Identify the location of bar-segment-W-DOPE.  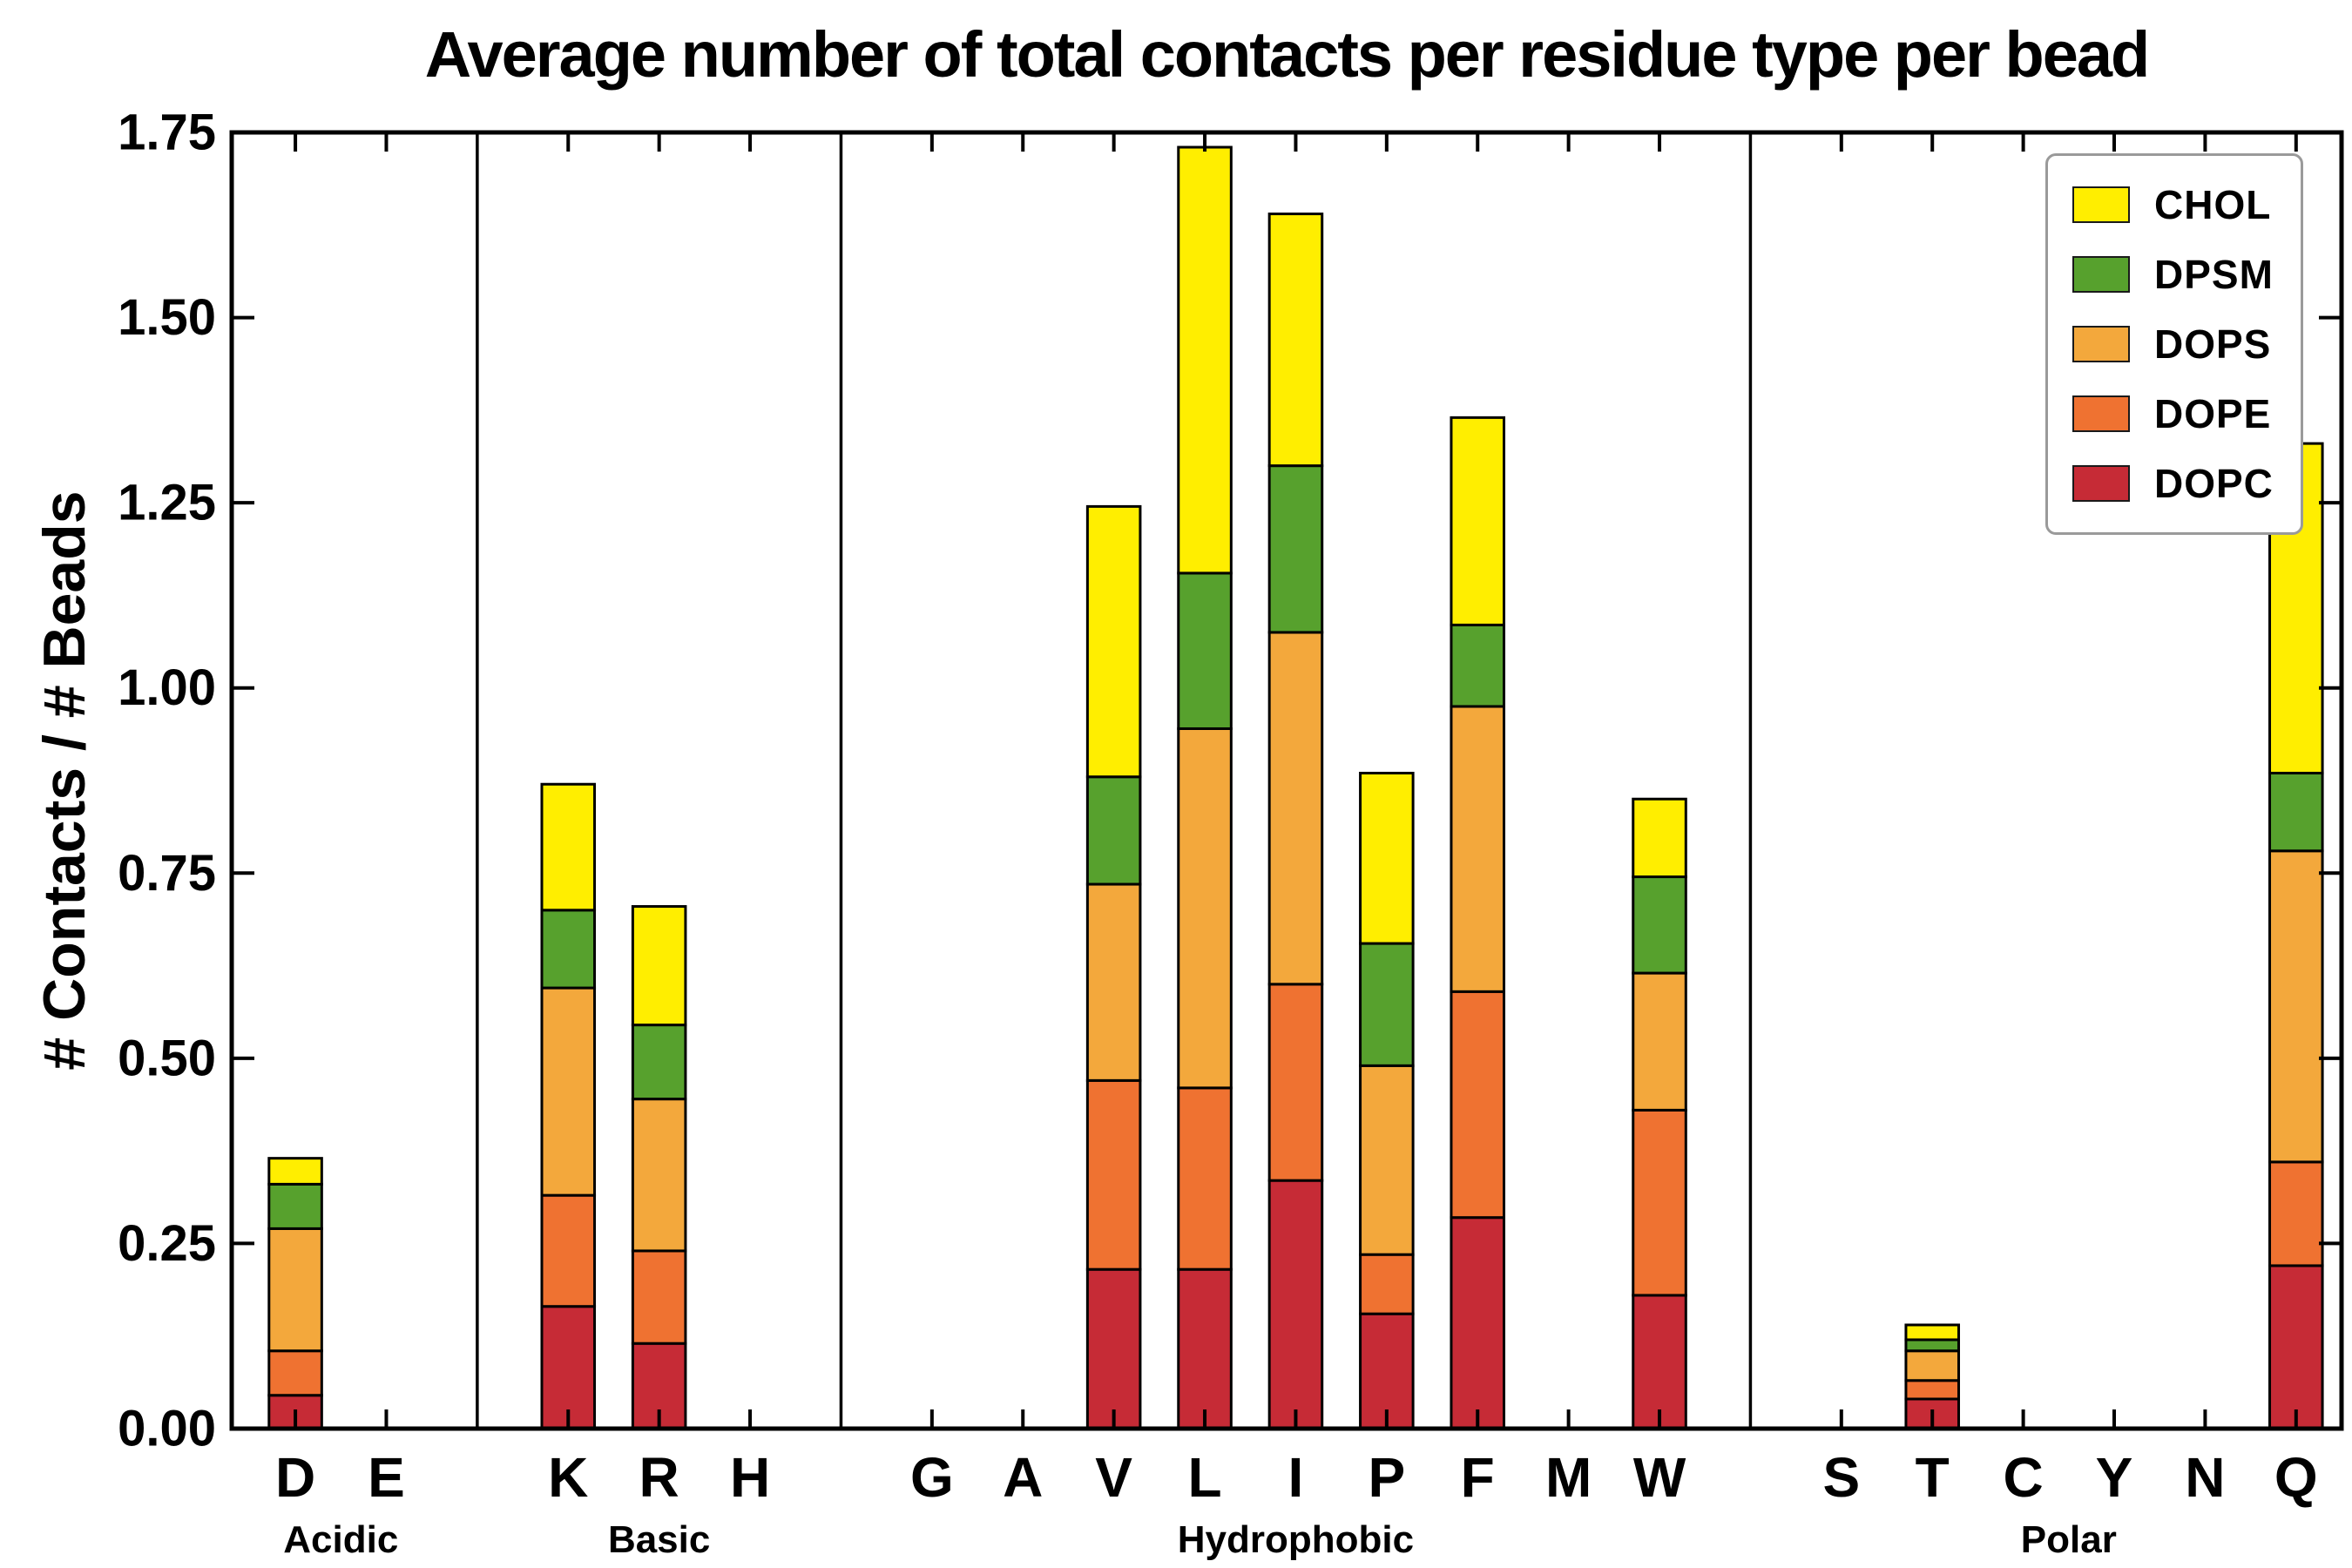
(1659, 1202).